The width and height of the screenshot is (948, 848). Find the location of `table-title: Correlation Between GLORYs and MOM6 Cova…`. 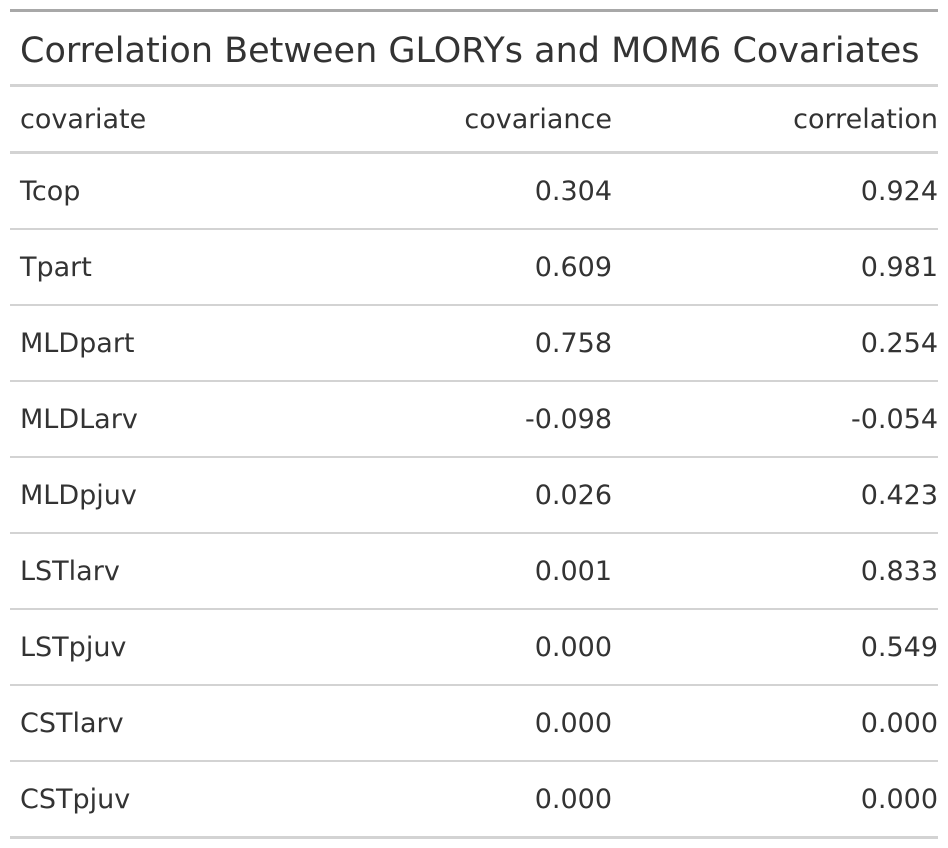

table-title: Correlation Between GLORYs and MOM6 Cova… is located at coordinates (474, 49).